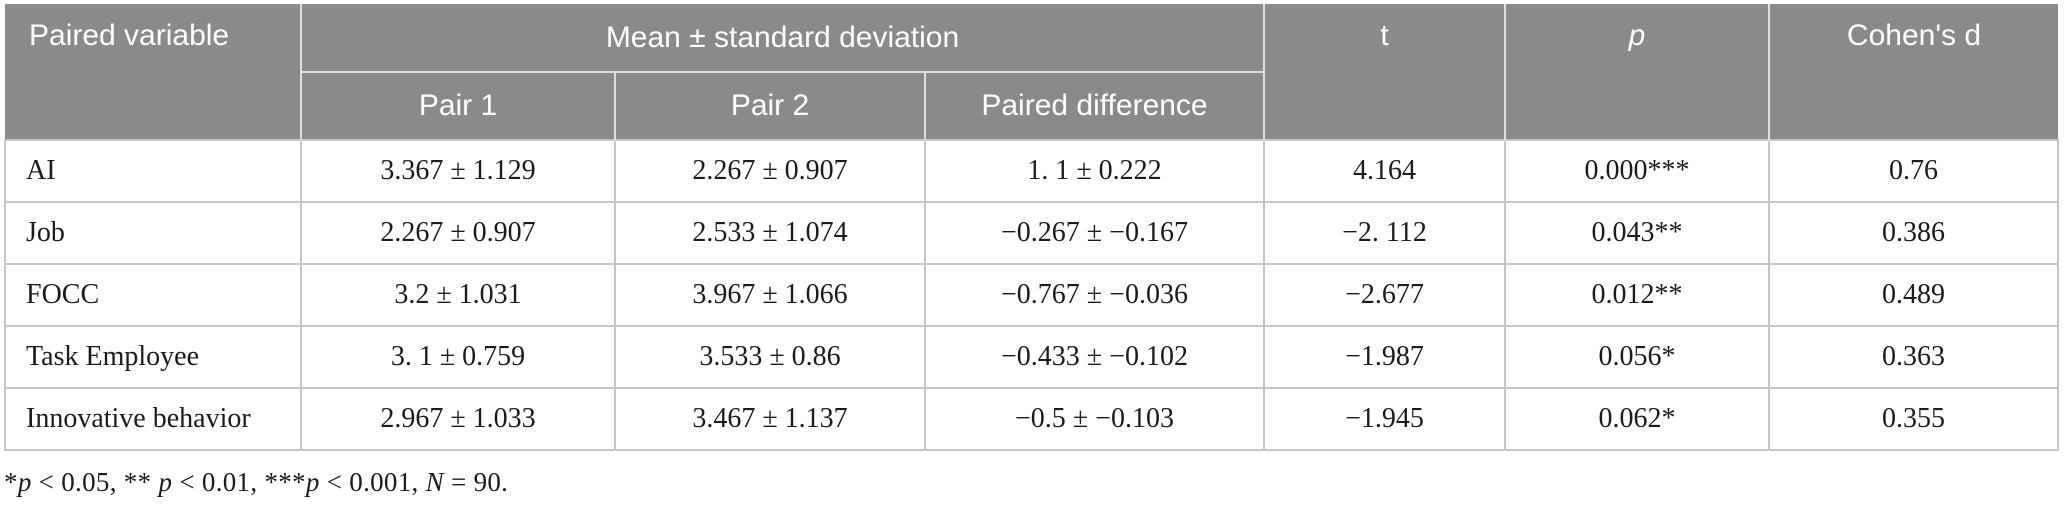 Image resolution: width=2068 pixels, height=506 pixels. What do you see at coordinates (153, 295) in the screenshot?
I see `cell-variable: FOCC` at bounding box center [153, 295].